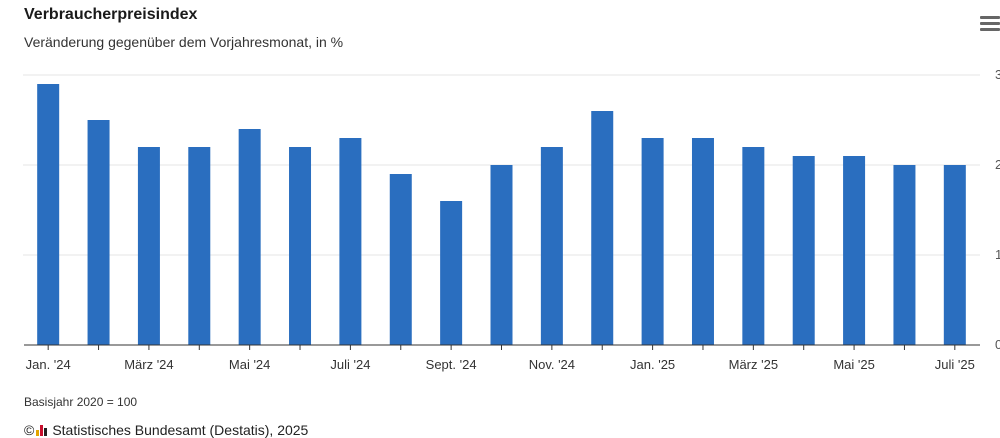 The width and height of the screenshot is (1000, 438). I want to click on base-year-note: Basisjahr 2020 = 100, so click(81, 402).